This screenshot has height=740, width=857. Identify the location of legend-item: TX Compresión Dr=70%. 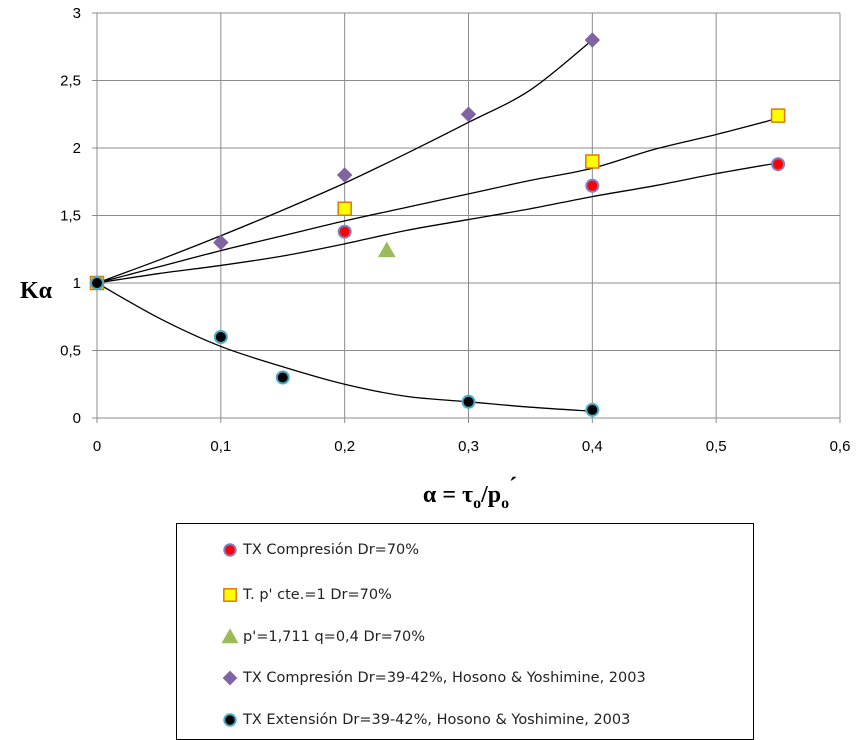
(320, 550).